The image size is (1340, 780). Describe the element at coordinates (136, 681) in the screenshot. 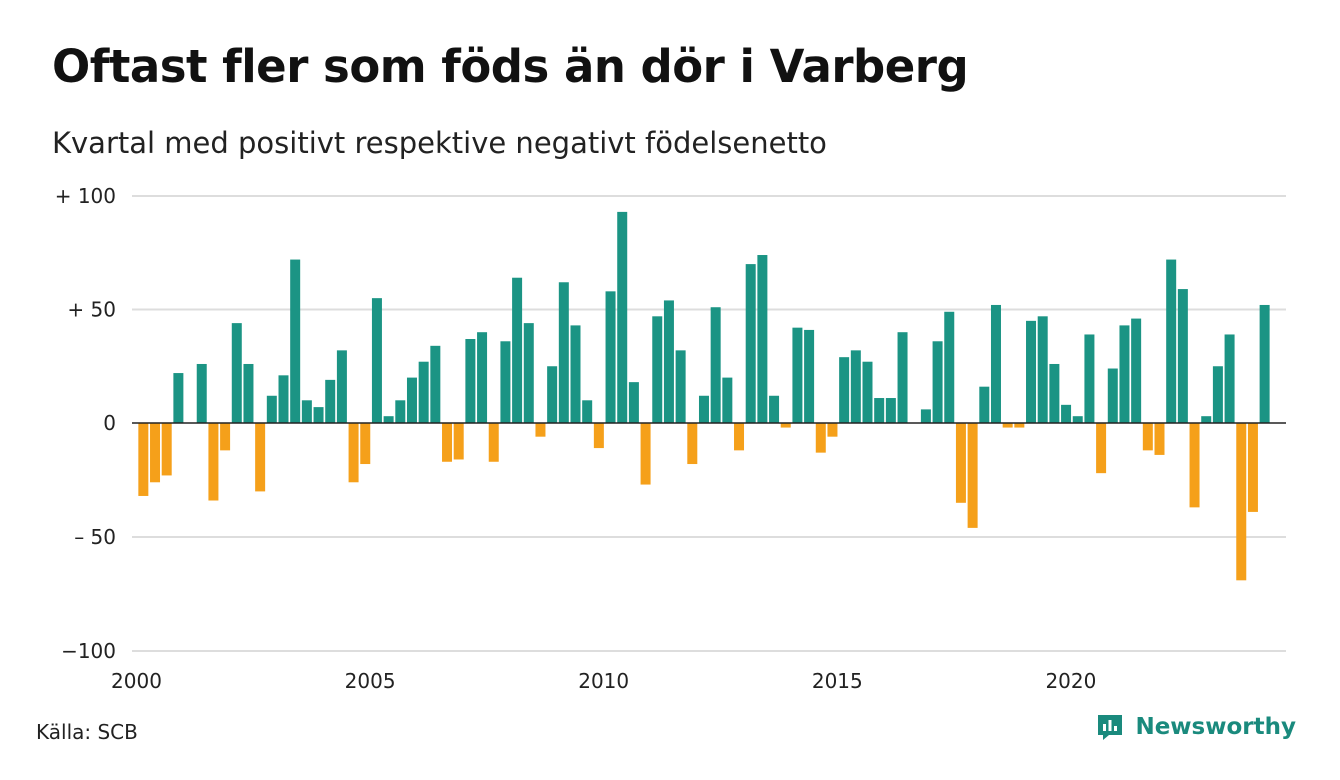

I see `x-tick-label: 2000` at that location.